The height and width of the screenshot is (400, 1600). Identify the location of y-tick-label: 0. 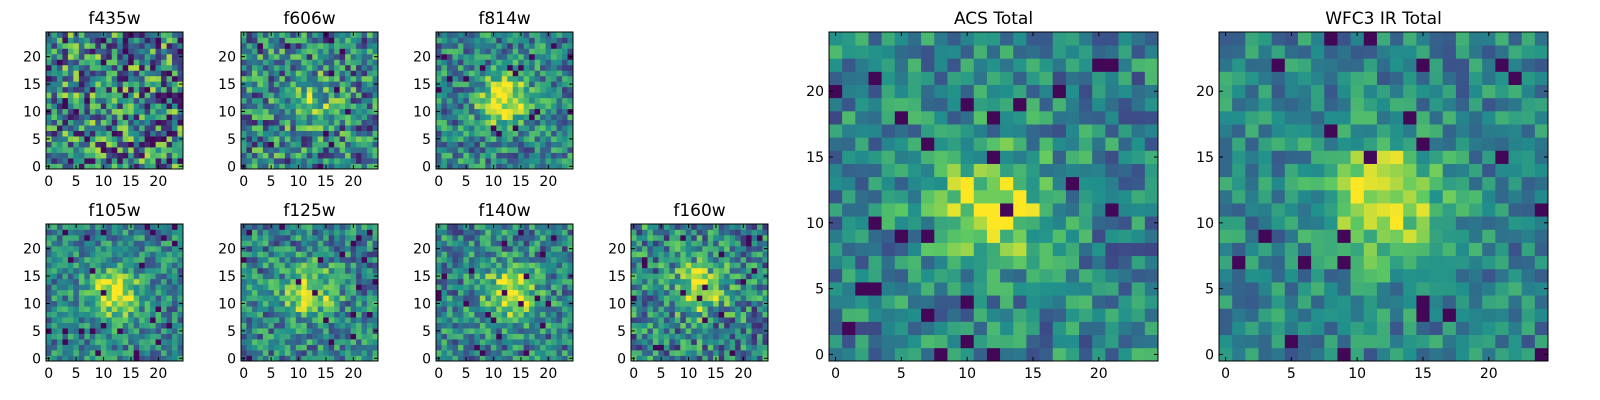
(621, 359).